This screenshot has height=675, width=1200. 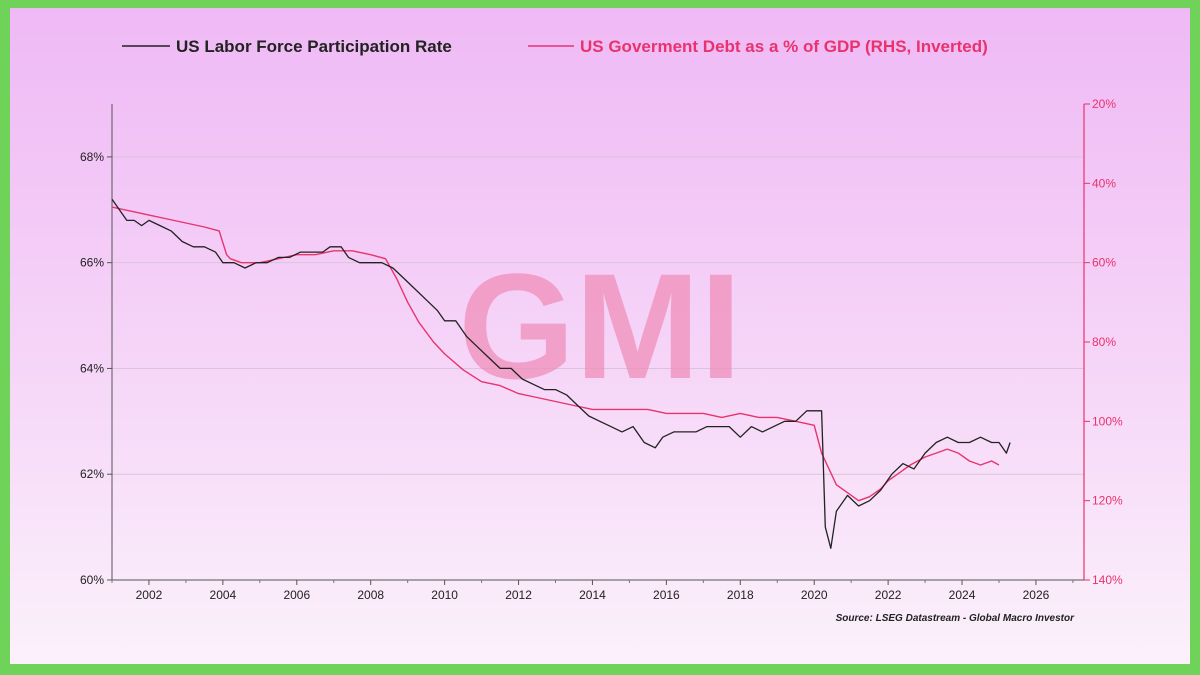 I want to click on right-tick-label: 80%, so click(x=1104, y=342).